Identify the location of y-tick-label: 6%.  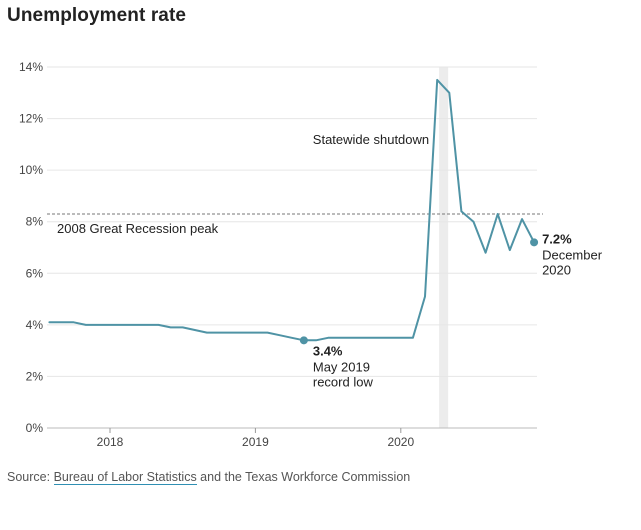
(35, 273).